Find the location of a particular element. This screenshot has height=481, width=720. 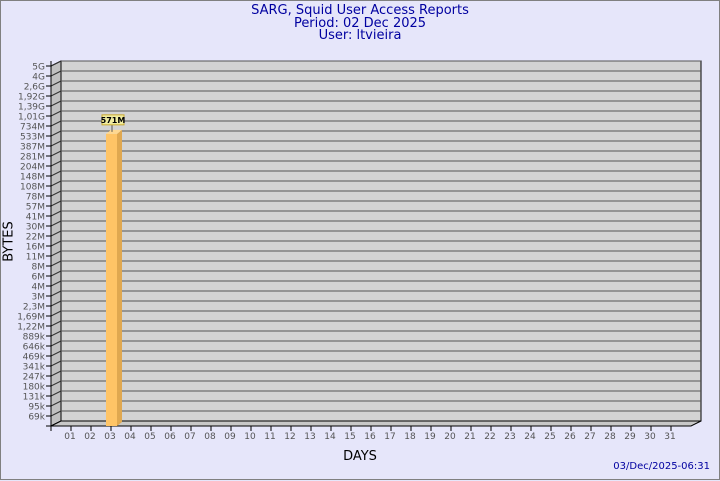

y-tick-label: 889k is located at coordinates (34, 338).